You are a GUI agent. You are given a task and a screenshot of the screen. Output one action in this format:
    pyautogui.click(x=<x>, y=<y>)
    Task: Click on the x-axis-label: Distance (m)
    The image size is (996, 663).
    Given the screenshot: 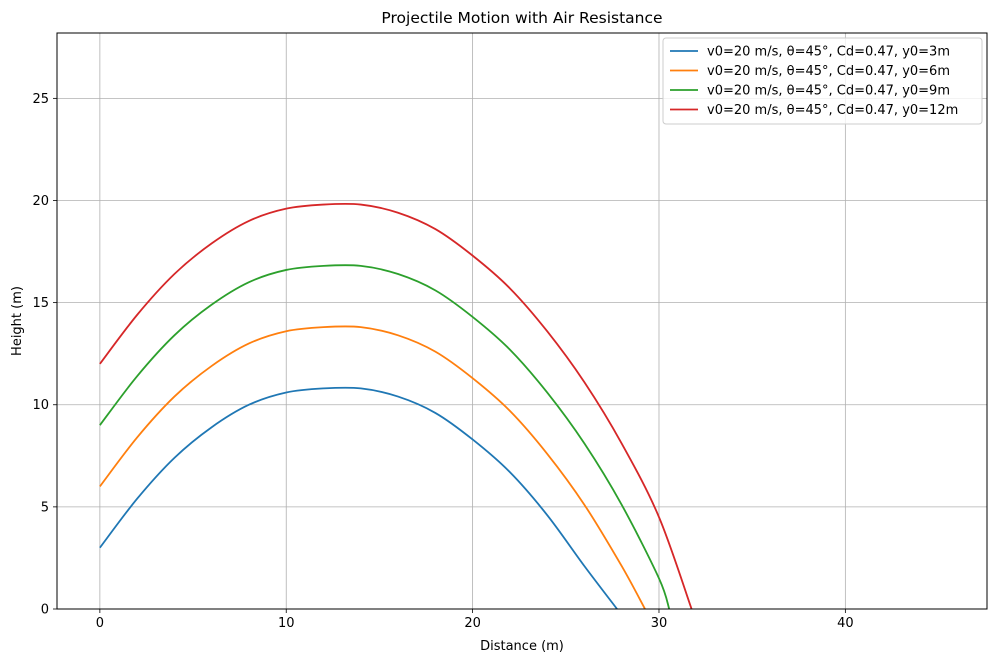 What is the action you would take?
    pyautogui.click(x=522, y=646)
    